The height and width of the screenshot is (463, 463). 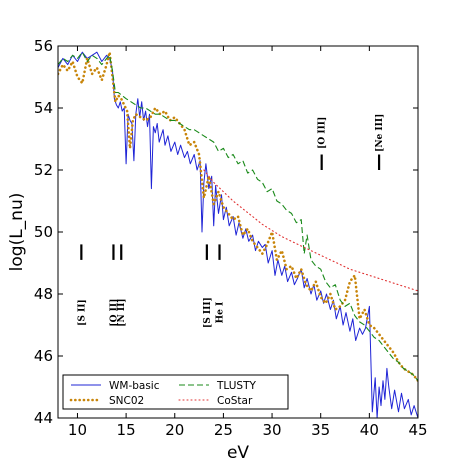 I want to click on x-tick-label: 40, so click(x=369, y=430).